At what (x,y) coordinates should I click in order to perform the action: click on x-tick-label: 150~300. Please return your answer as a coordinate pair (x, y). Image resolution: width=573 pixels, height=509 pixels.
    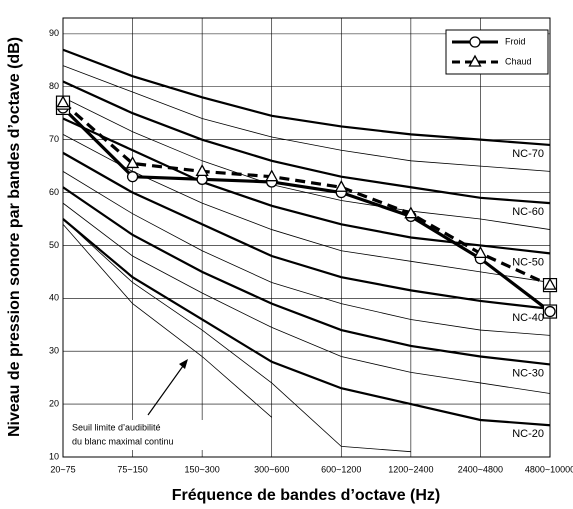
    Looking at the image, I should click on (201, 469).